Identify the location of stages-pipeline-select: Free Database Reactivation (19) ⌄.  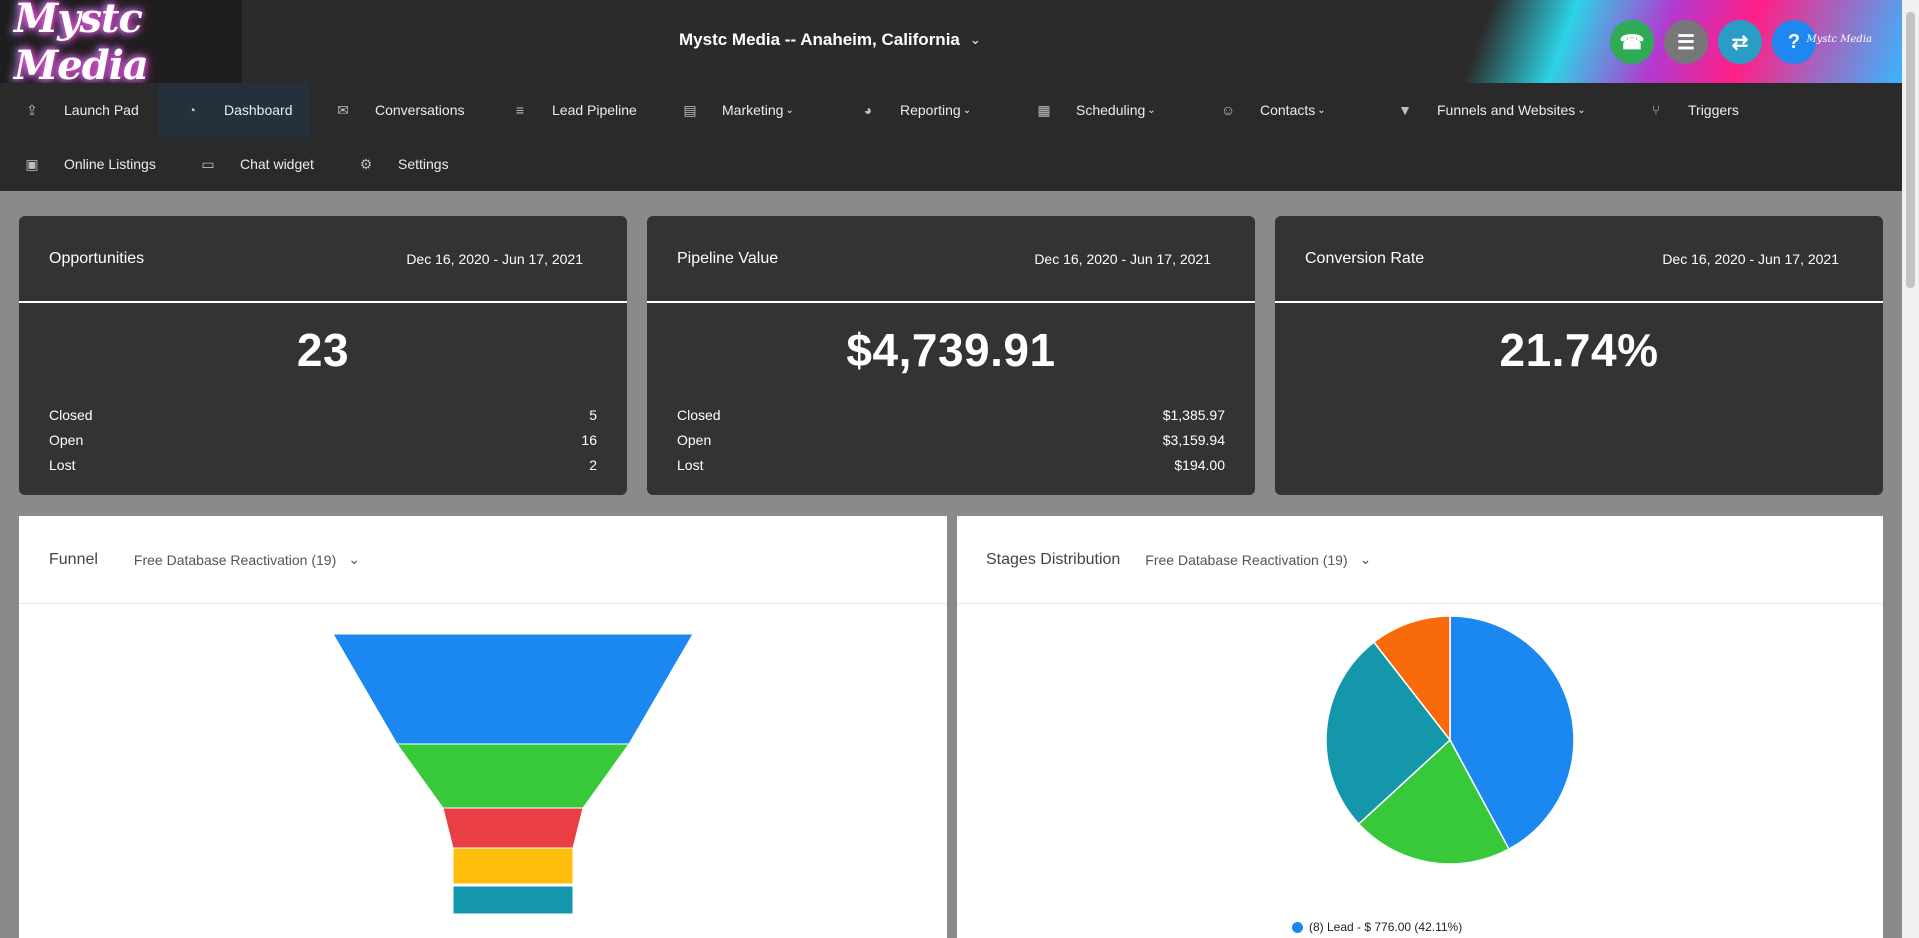
(1258, 559).